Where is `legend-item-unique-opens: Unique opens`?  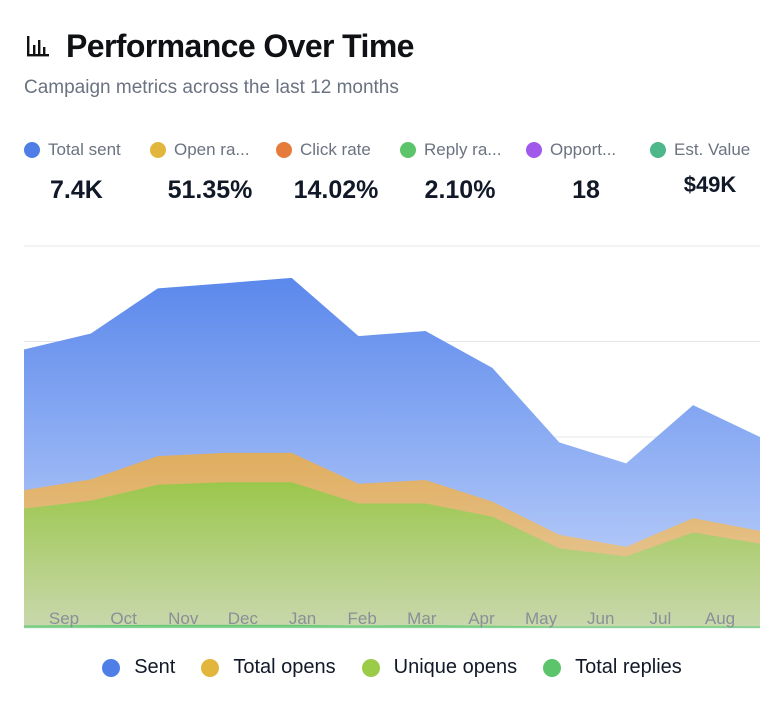 legend-item-unique-opens: Unique opens is located at coordinates (439, 667).